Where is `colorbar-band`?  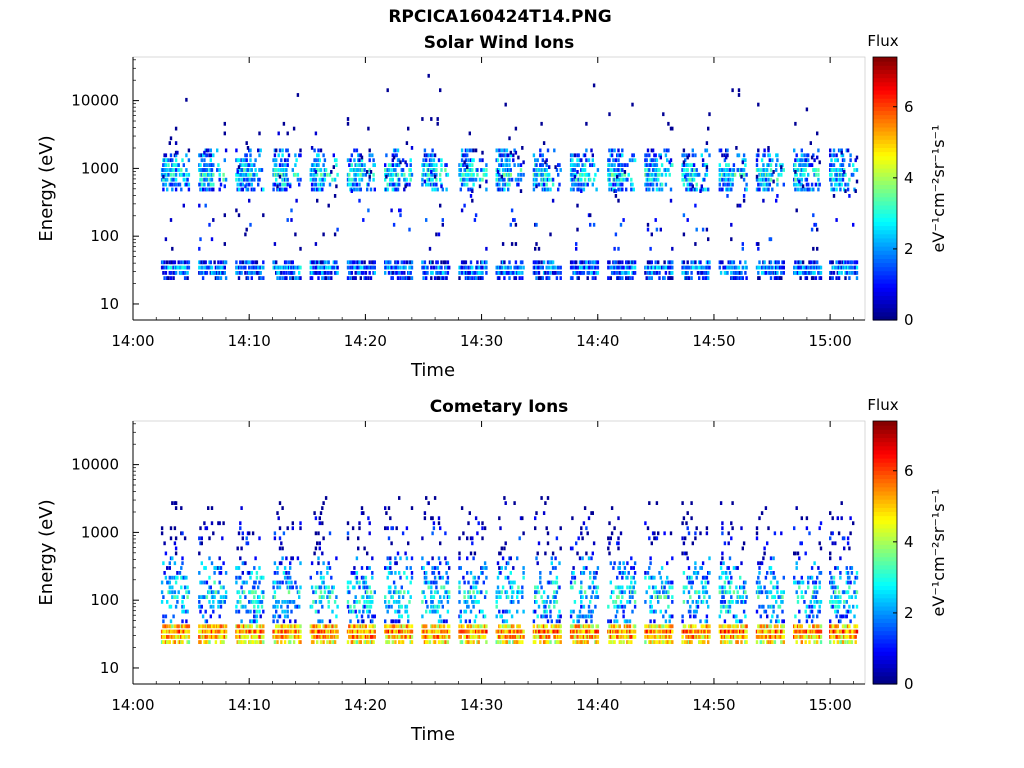 colorbar-band is located at coordinates (885, 248).